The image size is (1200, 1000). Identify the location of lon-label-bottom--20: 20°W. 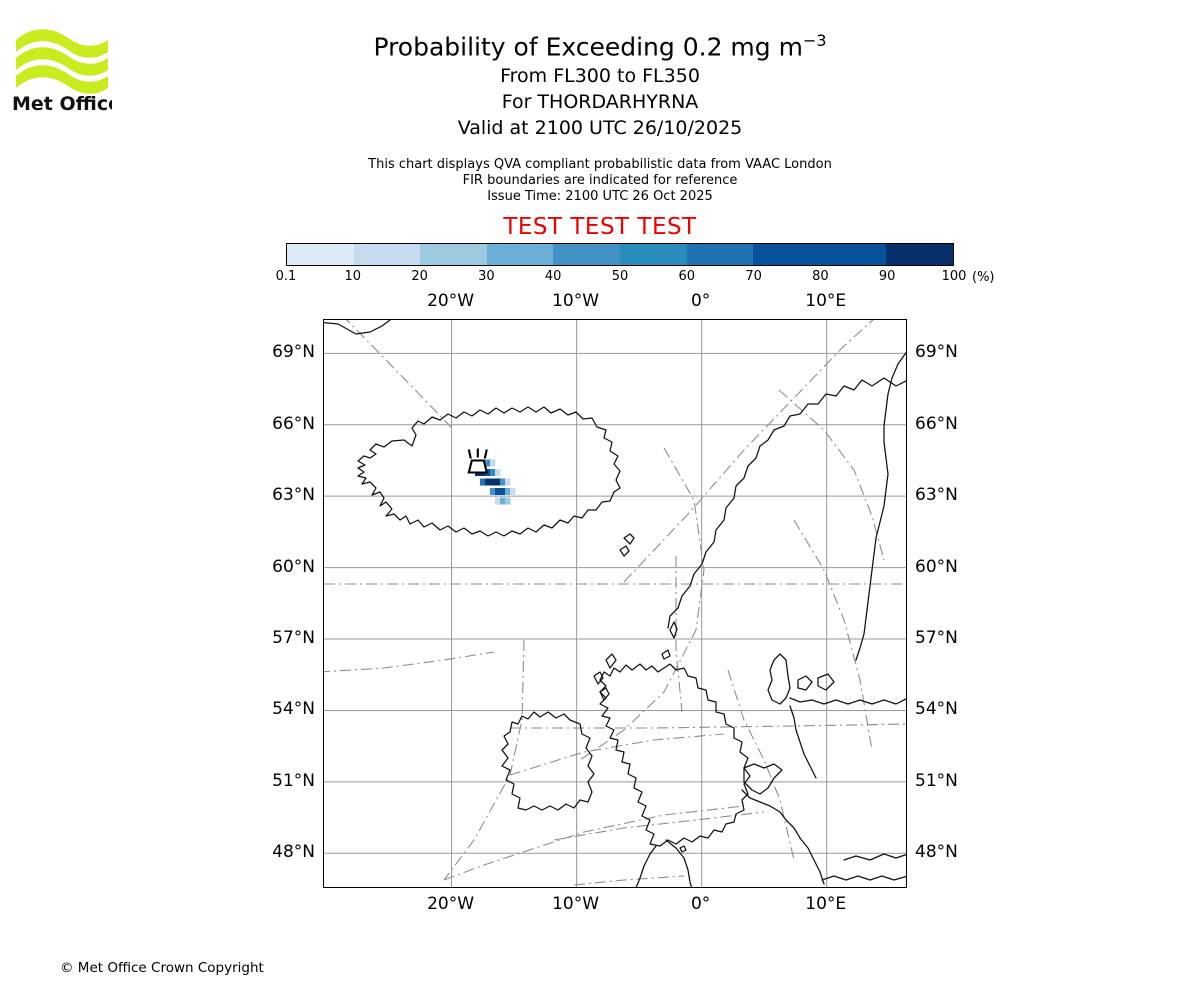
(451, 904).